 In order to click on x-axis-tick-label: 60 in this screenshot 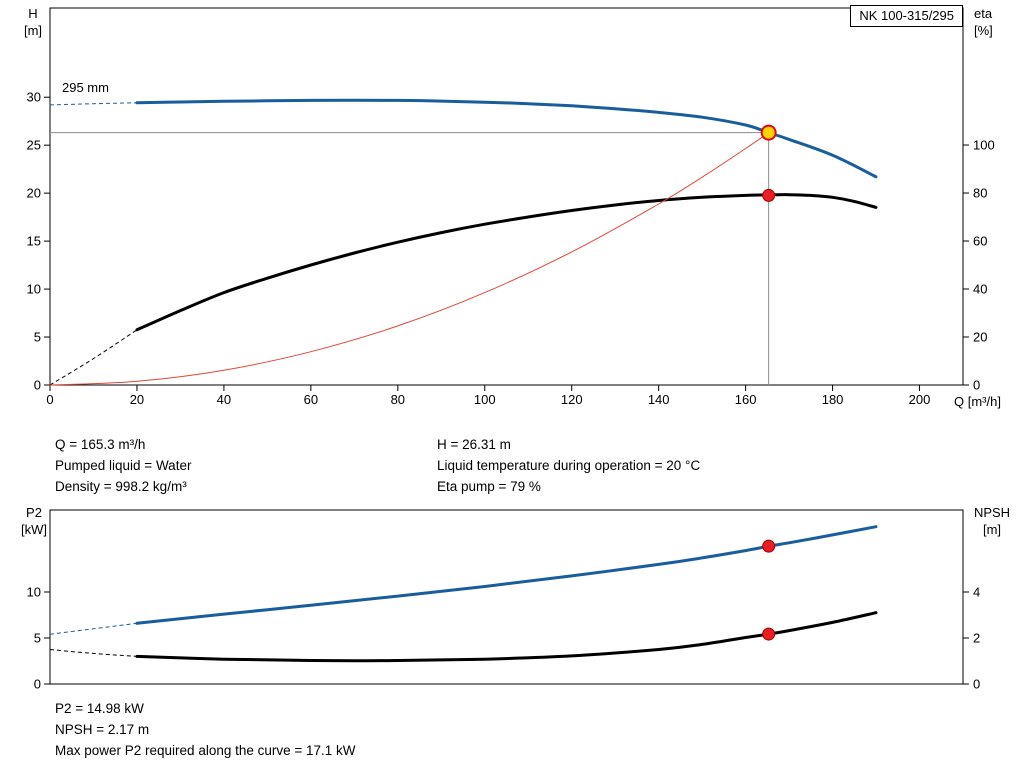, I will do `click(311, 399)`.